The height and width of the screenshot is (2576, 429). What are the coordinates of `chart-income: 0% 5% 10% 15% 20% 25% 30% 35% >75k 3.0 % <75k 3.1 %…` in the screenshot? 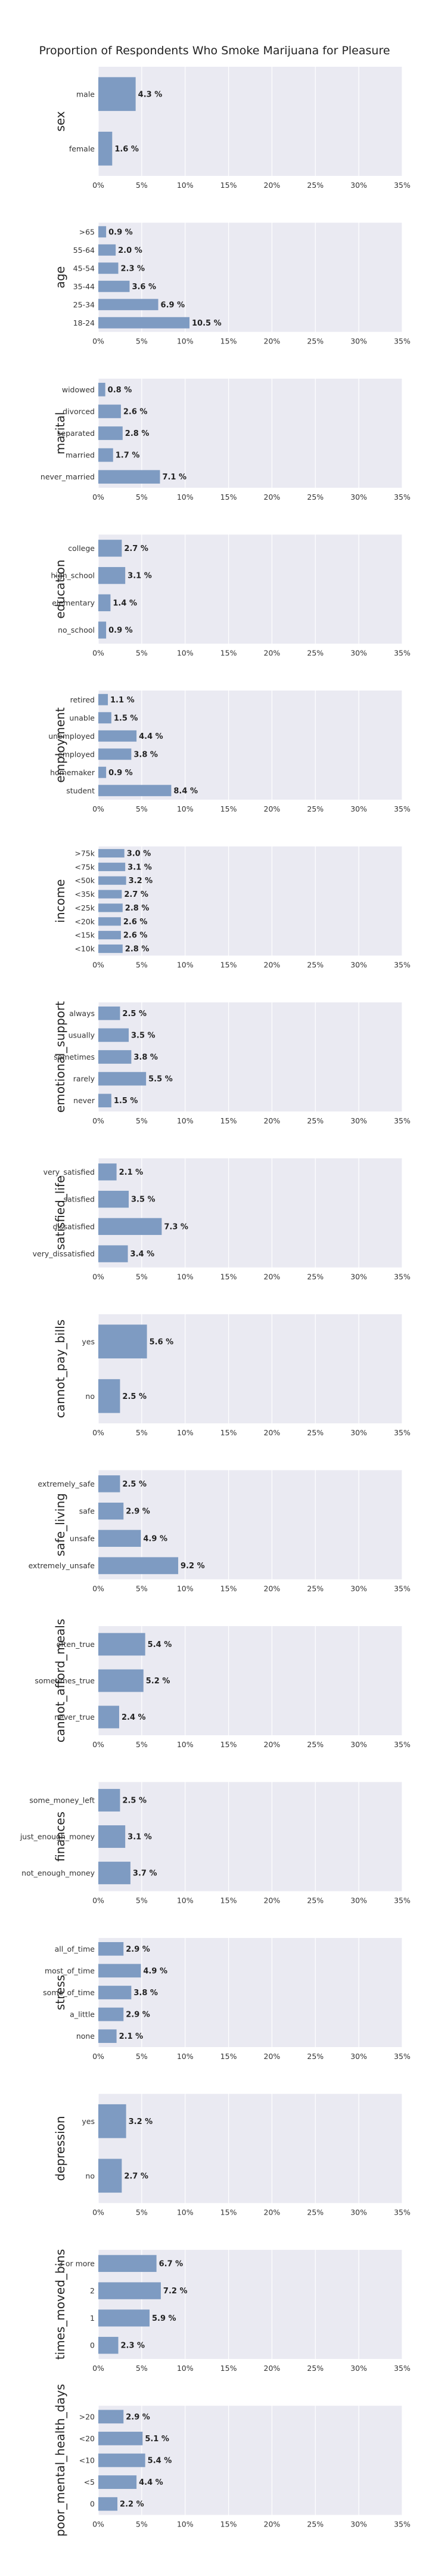 It's located at (232, 908).